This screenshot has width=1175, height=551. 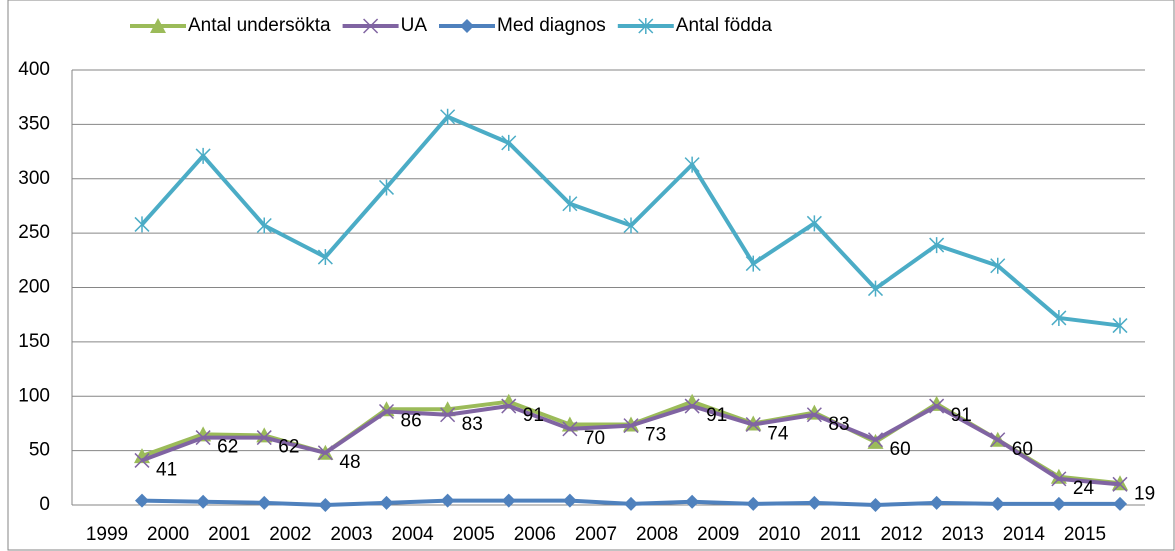 I want to click on y-tick-label: 50, so click(x=39, y=450).